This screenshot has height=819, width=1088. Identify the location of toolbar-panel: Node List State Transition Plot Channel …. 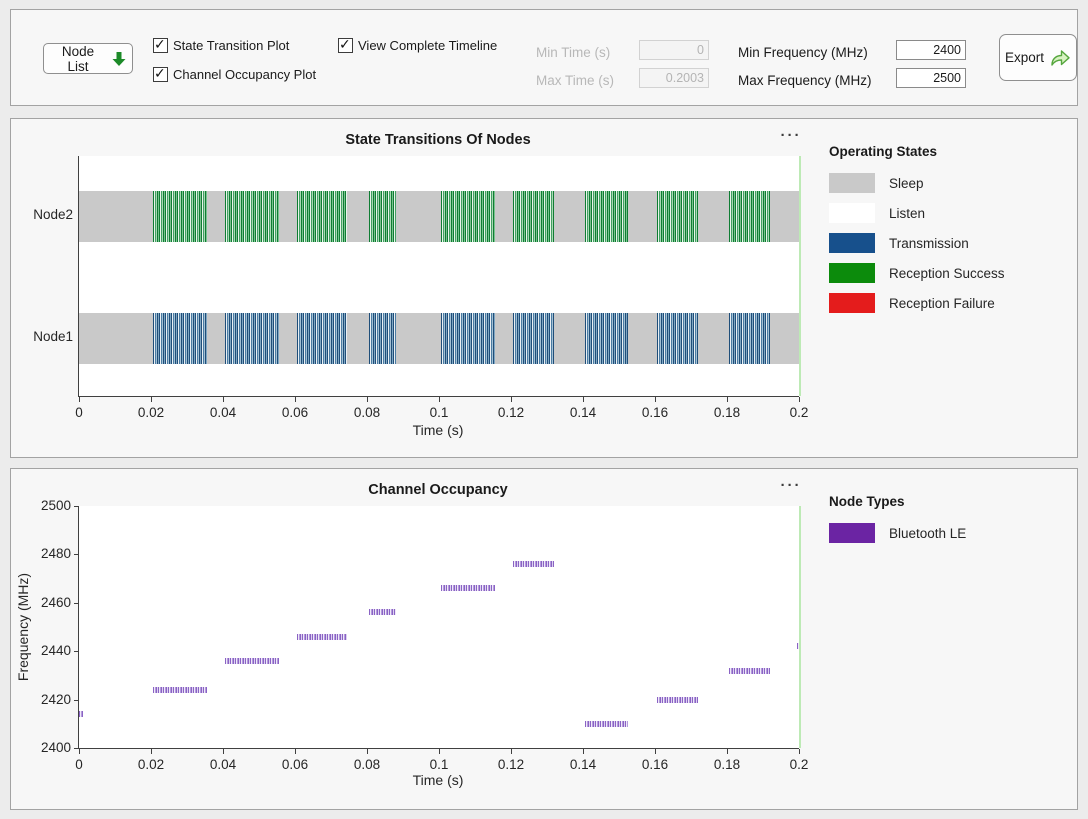
(544, 57).